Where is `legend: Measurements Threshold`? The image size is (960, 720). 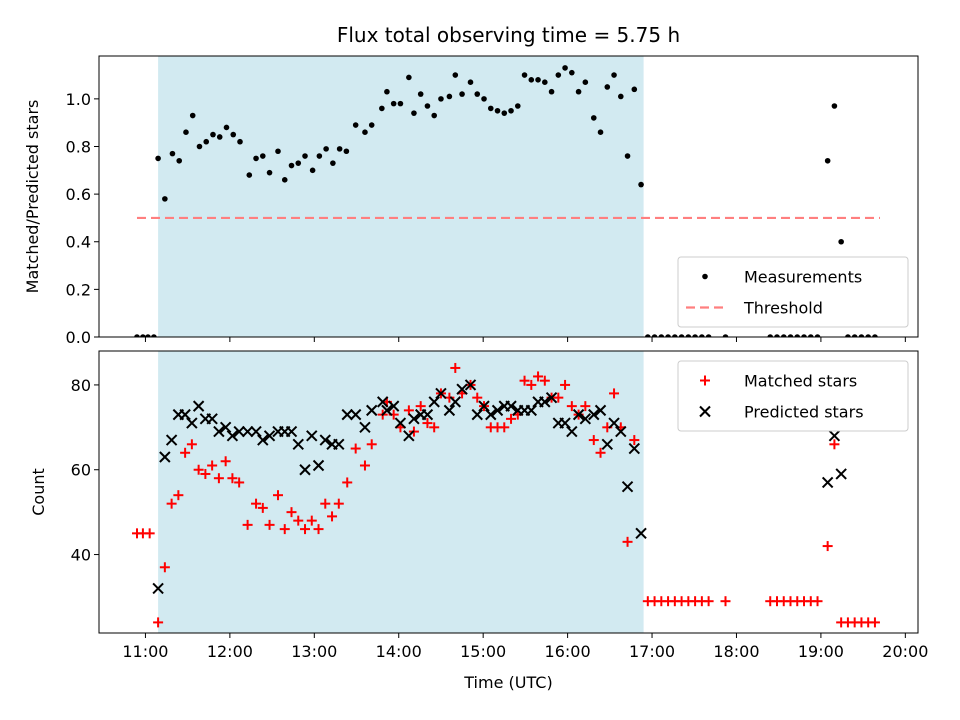 legend: Measurements Threshold is located at coordinates (793, 292).